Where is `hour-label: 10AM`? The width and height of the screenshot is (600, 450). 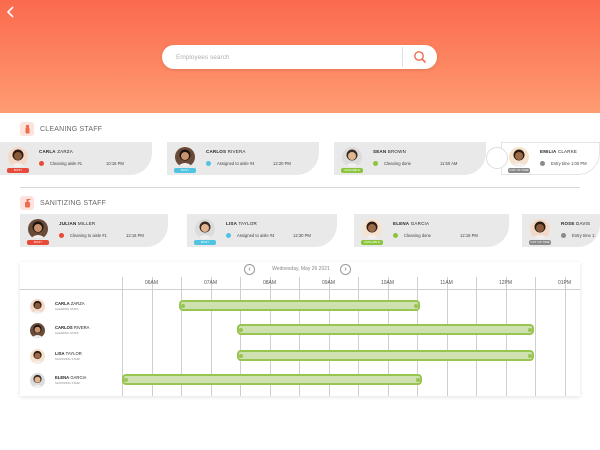
hour-label: 10AM is located at coordinates (387, 283).